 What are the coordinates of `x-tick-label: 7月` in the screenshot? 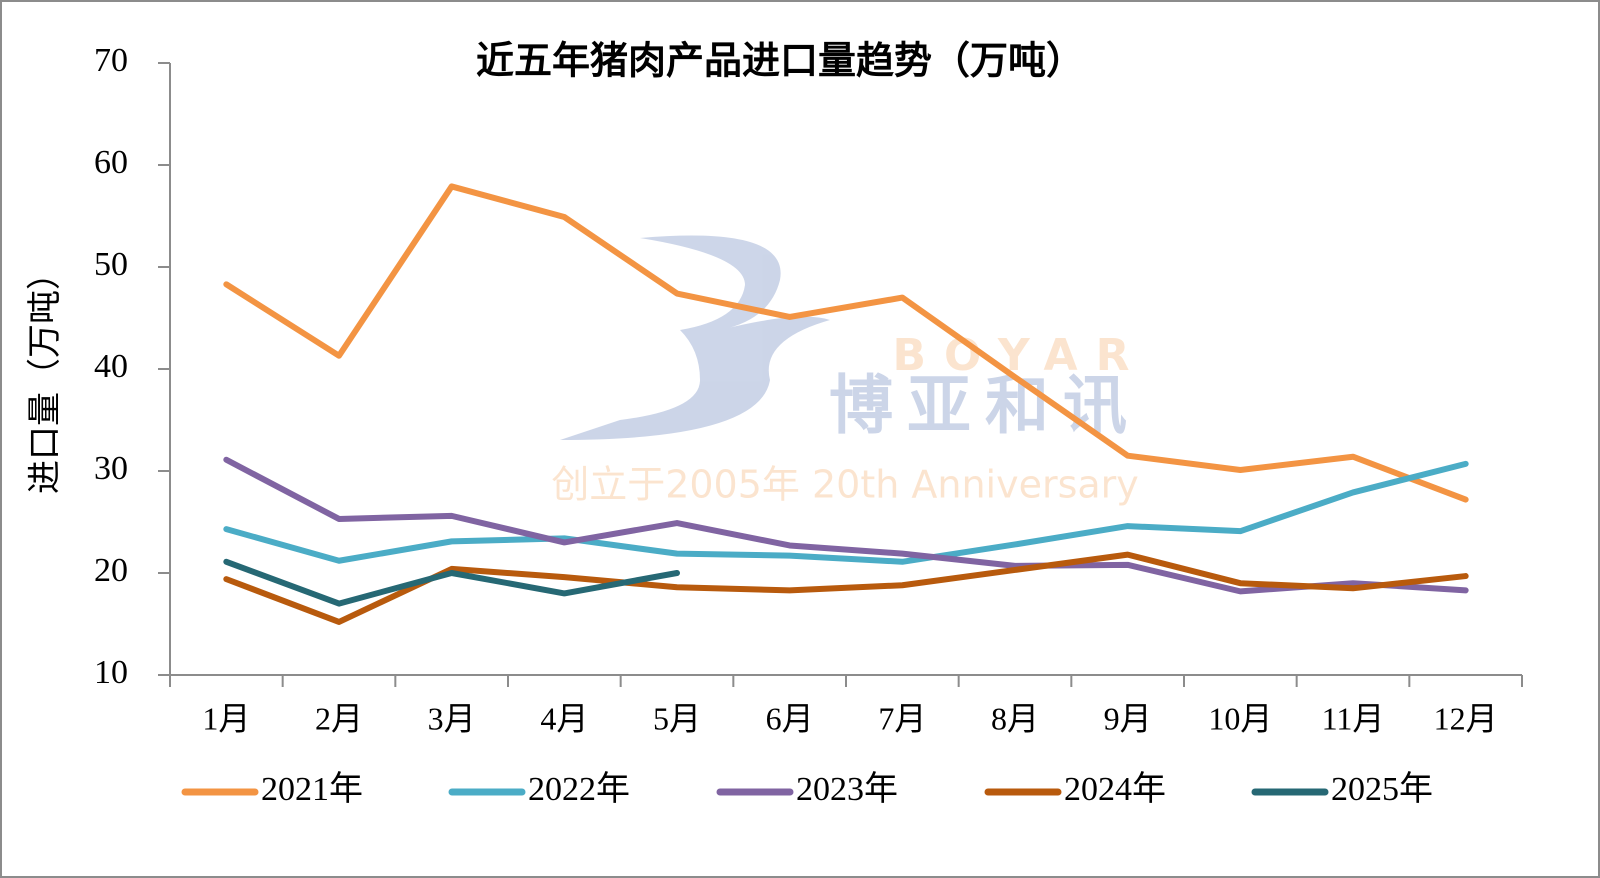 It's located at (902, 718).